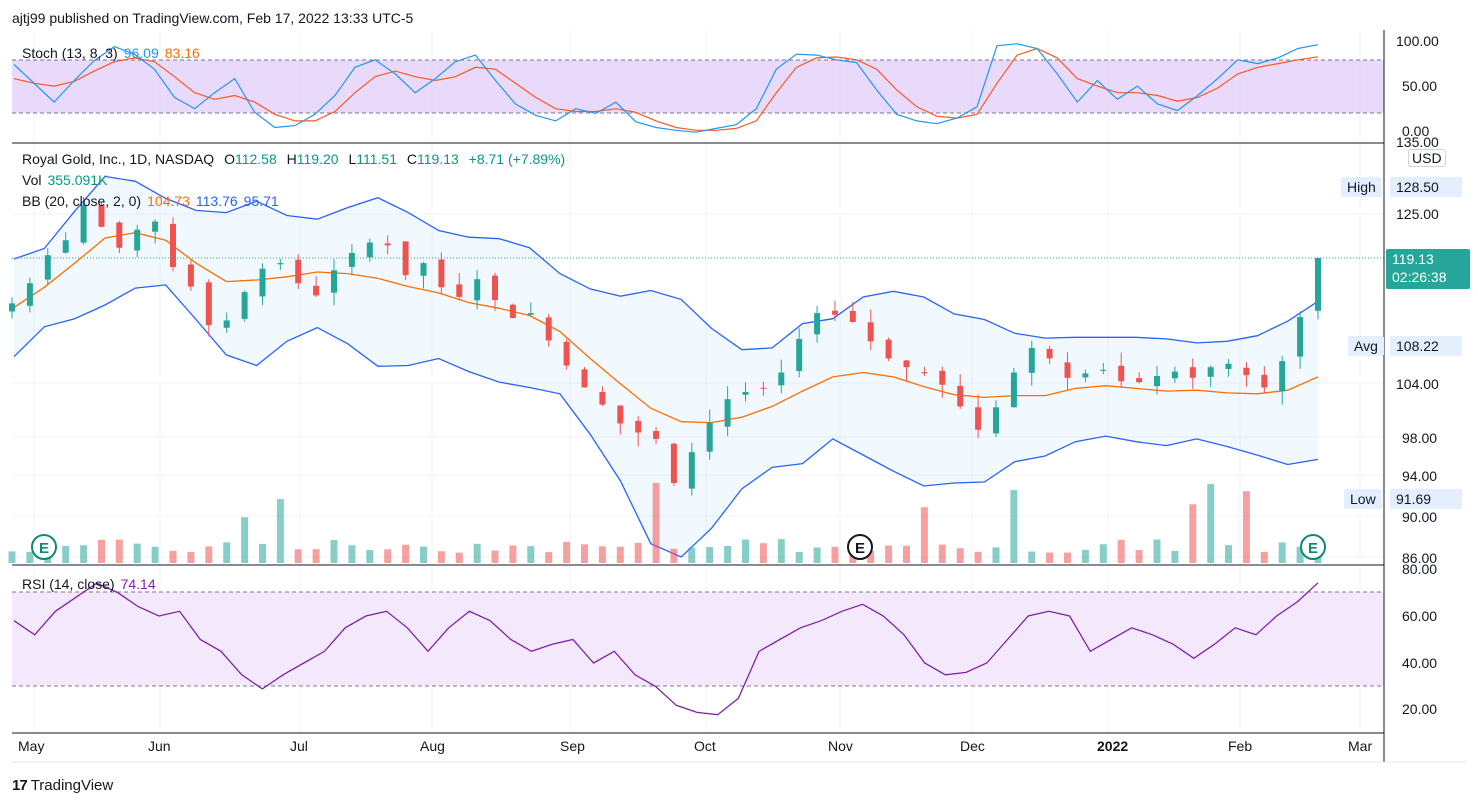 The height and width of the screenshot is (807, 1478). Describe the element at coordinates (1360, 746) in the screenshot. I see `month-label: Mar` at that location.